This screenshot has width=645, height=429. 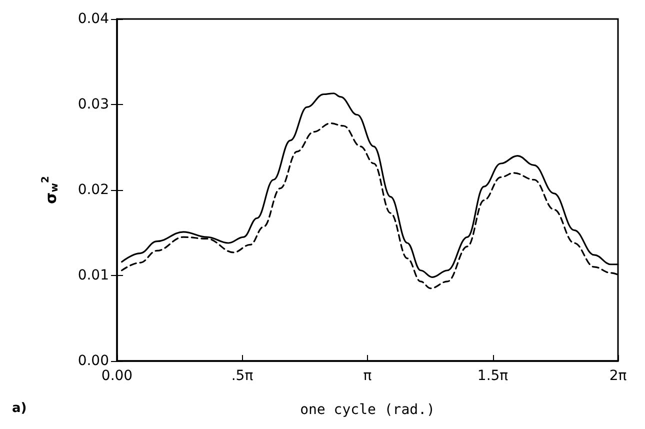 I want to click on x-tick-label: 0.00, so click(x=117, y=376).